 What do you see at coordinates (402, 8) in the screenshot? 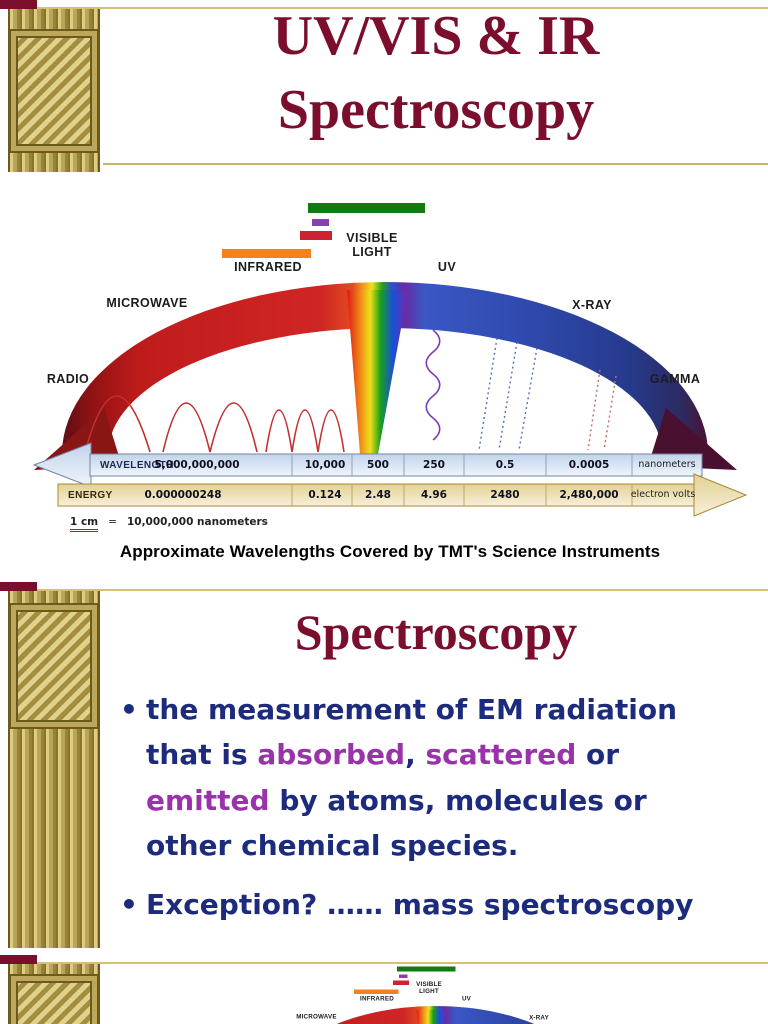
I see `slide1-top-line` at bounding box center [402, 8].